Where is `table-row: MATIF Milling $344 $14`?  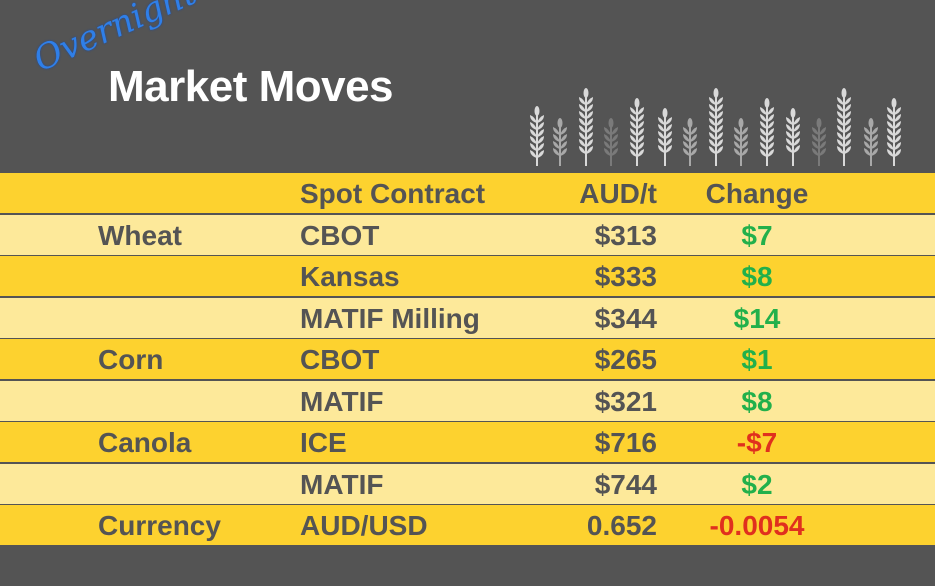 table-row: MATIF Milling $344 $14 is located at coordinates (467, 317).